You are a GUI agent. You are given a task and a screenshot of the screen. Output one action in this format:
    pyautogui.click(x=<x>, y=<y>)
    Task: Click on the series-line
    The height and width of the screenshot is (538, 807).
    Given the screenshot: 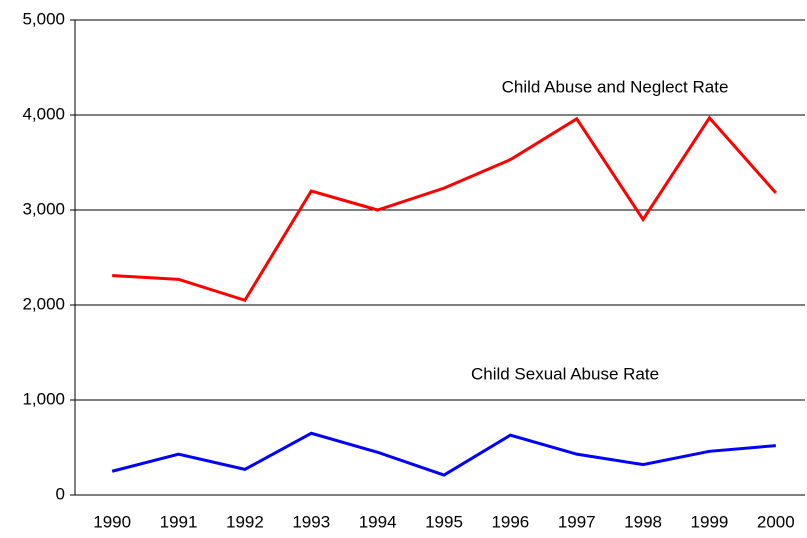 What is the action you would take?
    pyautogui.click(x=443, y=454)
    